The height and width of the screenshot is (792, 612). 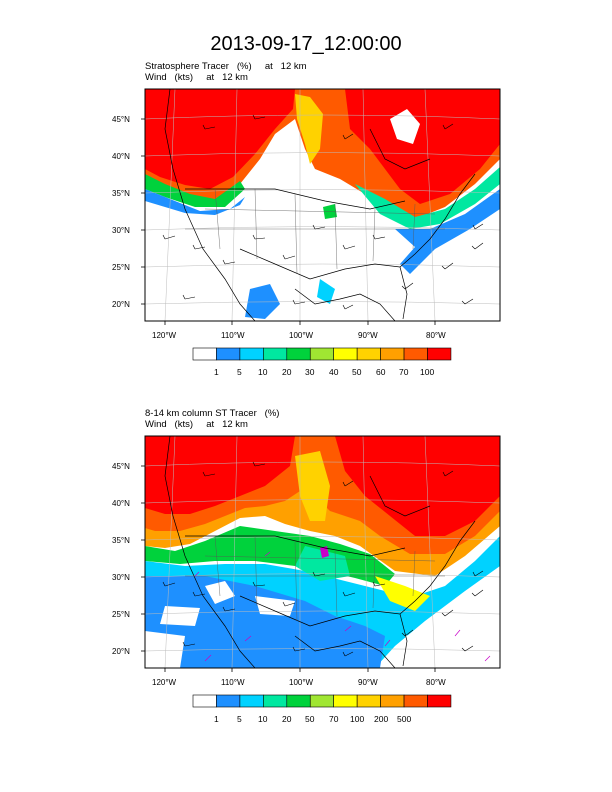 I want to click on panel2-colorbar-label: 10, so click(x=263, y=719).